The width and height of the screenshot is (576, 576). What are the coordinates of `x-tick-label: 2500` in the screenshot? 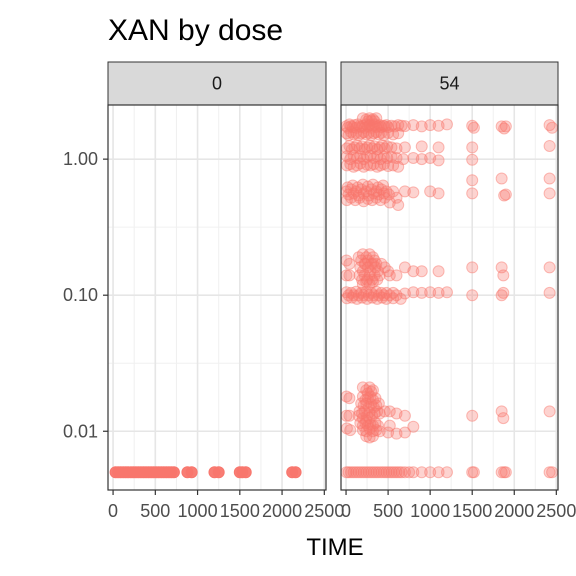 It's located at (324, 511).